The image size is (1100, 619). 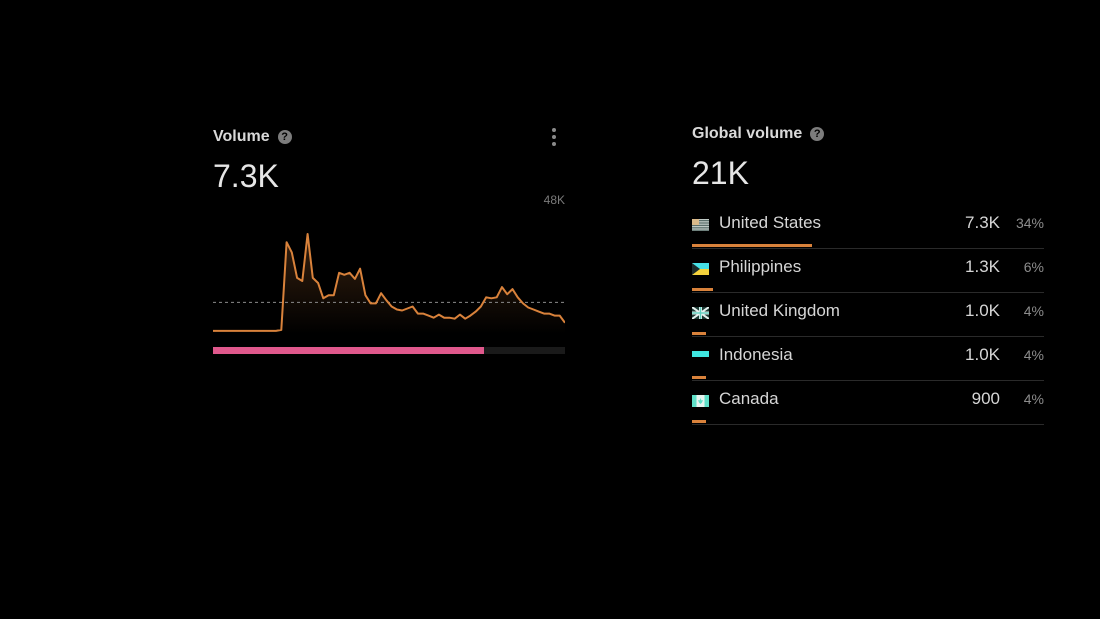 What do you see at coordinates (868, 403) in the screenshot?
I see `country-row-canada: Canada 900 4%` at bounding box center [868, 403].